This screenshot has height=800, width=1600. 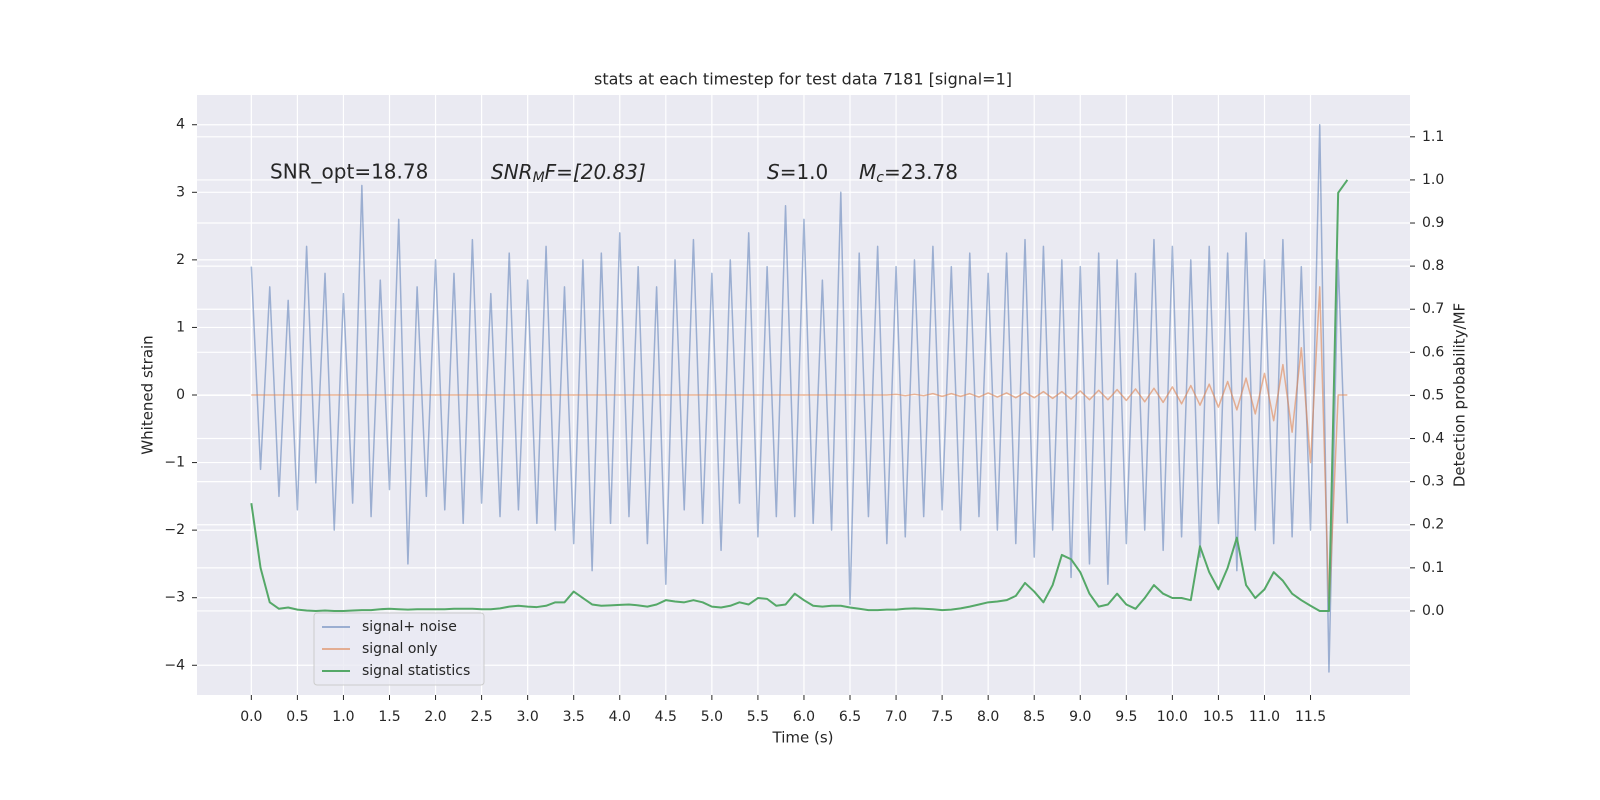 What do you see at coordinates (180, 260) in the screenshot?
I see `y-tick-label: 2` at bounding box center [180, 260].